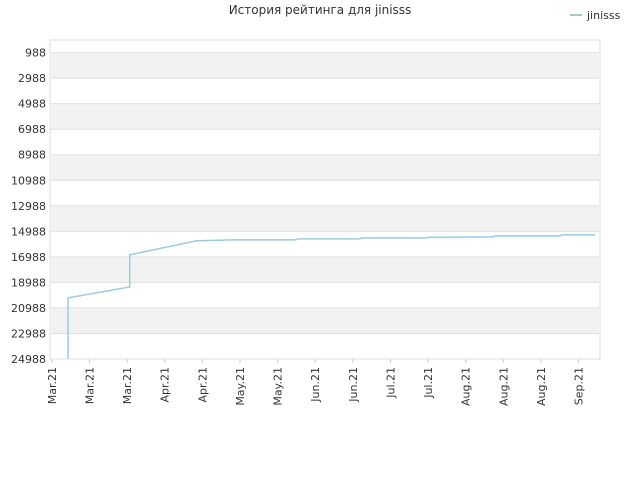 This screenshot has width=640, height=480. I want to click on y-tick-label: 988, so click(35, 53).